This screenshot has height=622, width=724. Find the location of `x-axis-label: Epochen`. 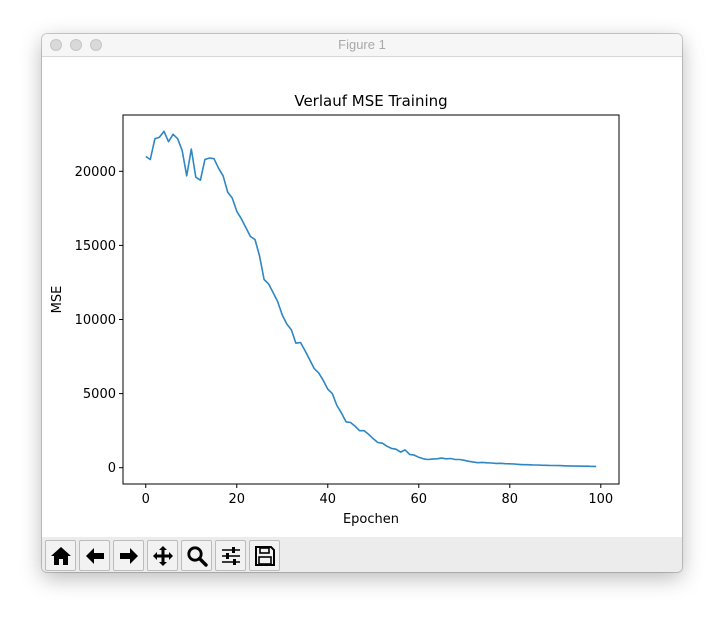

x-axis-label: Epochen is located at coordinates (371, 519).